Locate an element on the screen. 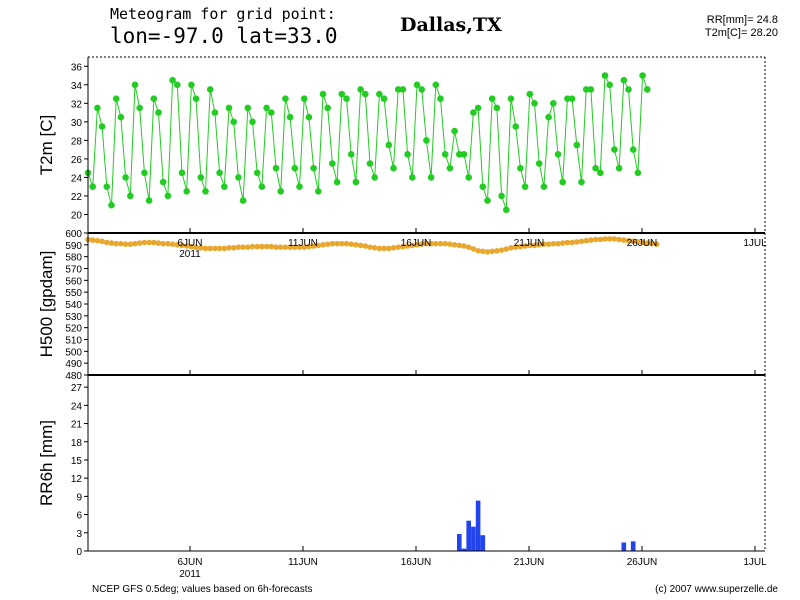 The image size is (800, 600). y-tick-label: 3 is located at coordinates (79, 534).